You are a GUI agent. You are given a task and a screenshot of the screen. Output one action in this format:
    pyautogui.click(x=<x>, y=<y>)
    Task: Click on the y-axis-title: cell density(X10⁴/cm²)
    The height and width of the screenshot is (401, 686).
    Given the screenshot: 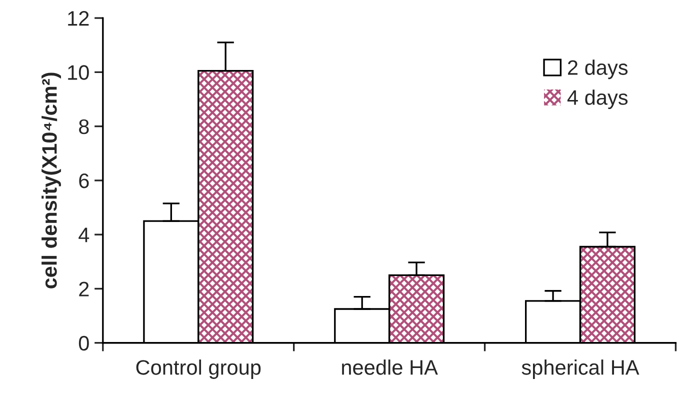 What is the action you would take?
    pyautogui.click(x=51, y=180)
    